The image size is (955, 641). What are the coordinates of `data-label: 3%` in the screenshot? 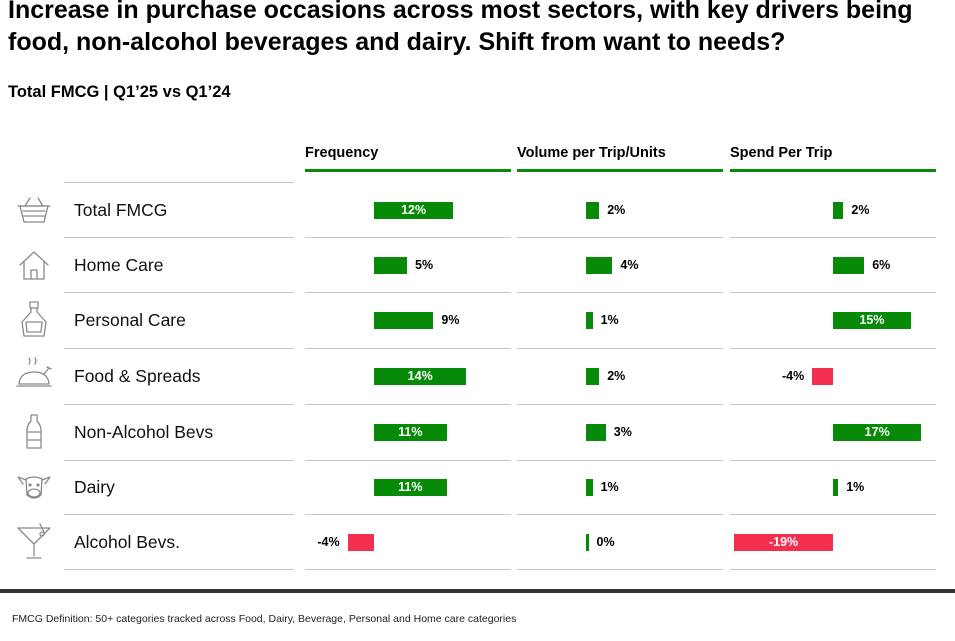 It's located at (622, 432).